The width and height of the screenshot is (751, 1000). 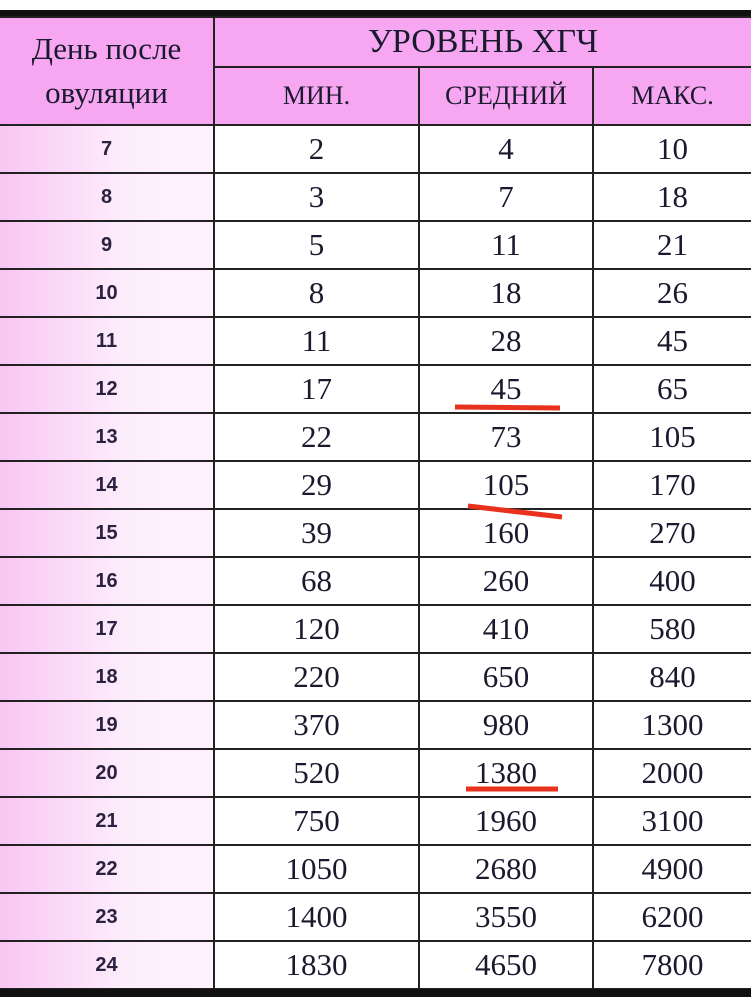 What do you see at coordinates (316, 197) in the screenshot?
I see `min-cell: 3` at bounding box center [316, 197].